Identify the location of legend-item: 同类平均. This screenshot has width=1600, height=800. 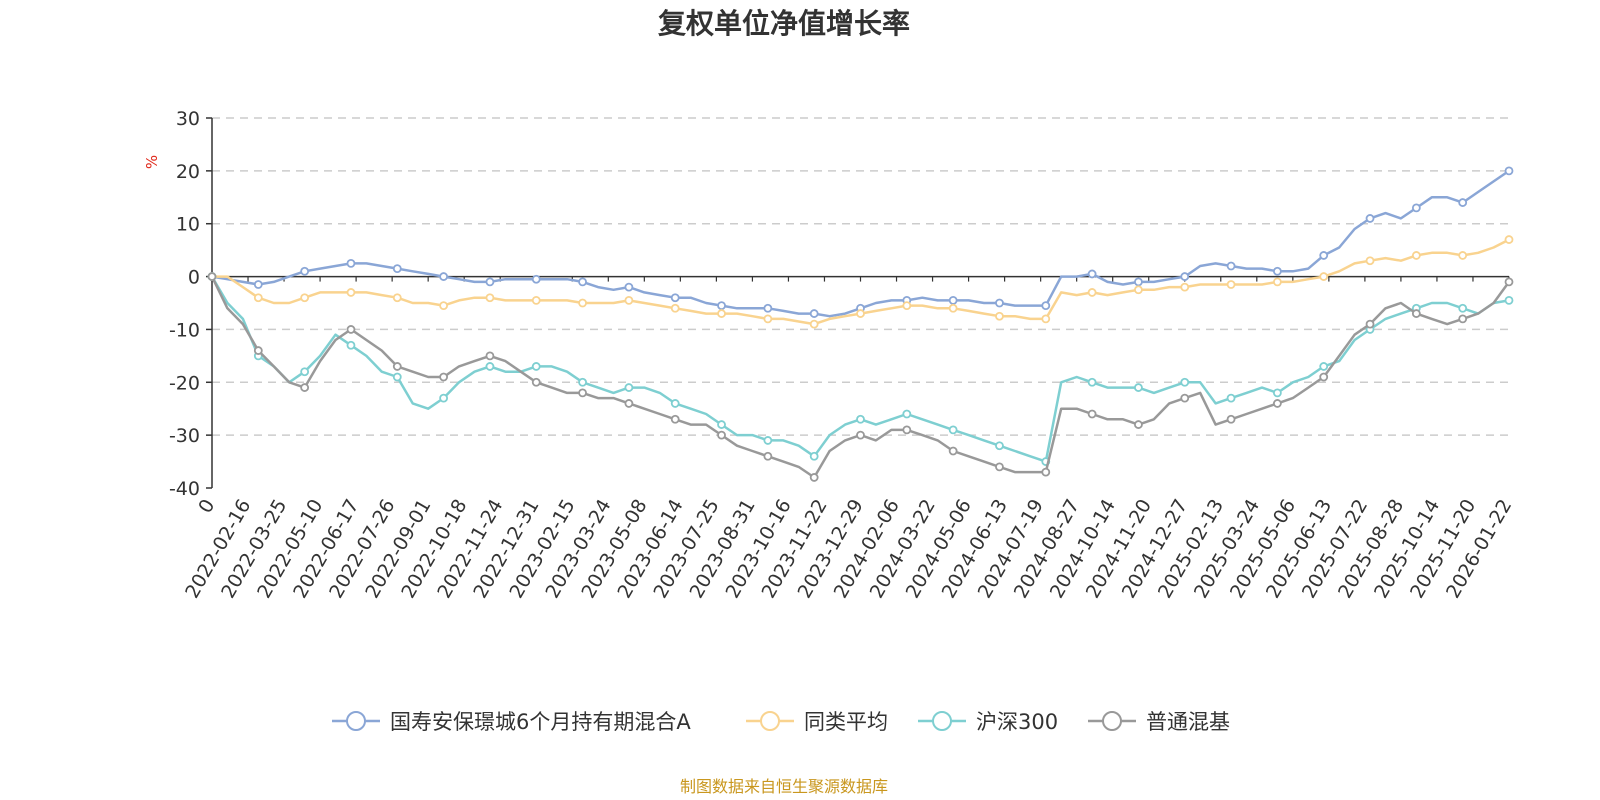
(817, 722).